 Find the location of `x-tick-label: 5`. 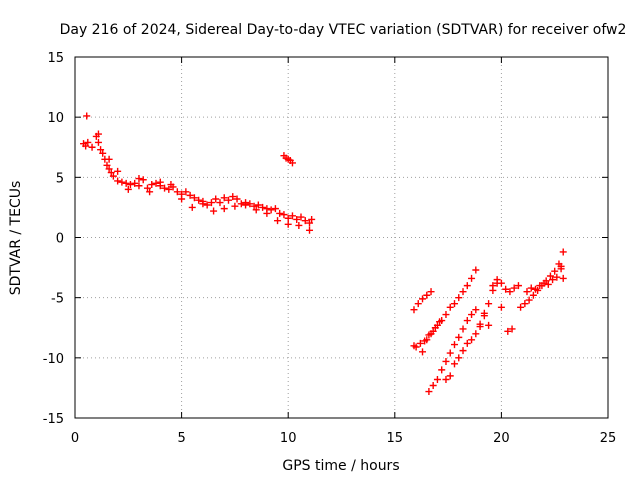

x-tick-label: 5 is located at coordinates (181, 438).